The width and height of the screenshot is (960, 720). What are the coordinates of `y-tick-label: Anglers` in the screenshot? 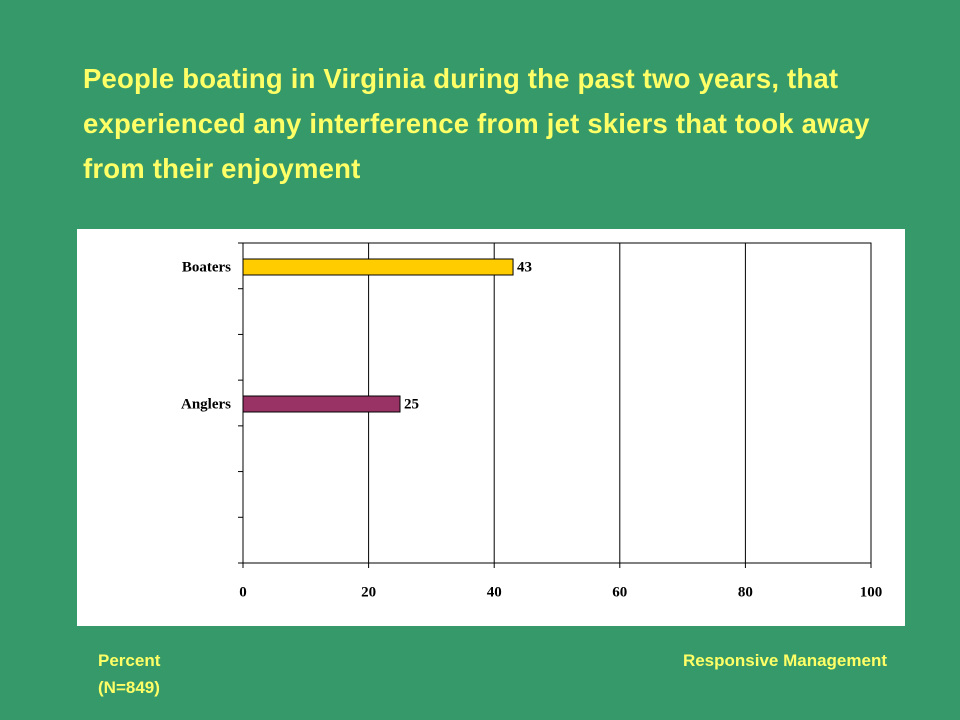 It's located at (206, 404).